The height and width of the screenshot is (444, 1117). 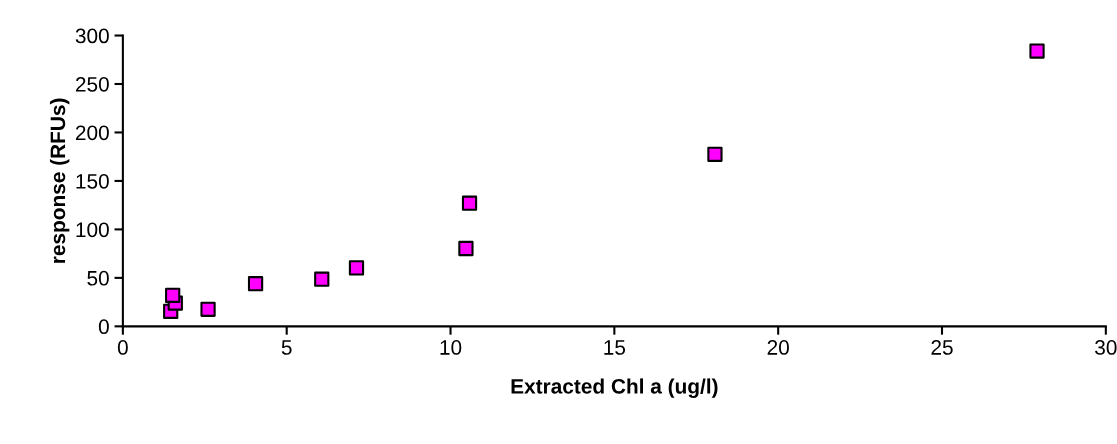 What do you see at coordinates (778, 347) in the screenshot?
I see `x-tick-label: 20` at bounding box center [778, 347].